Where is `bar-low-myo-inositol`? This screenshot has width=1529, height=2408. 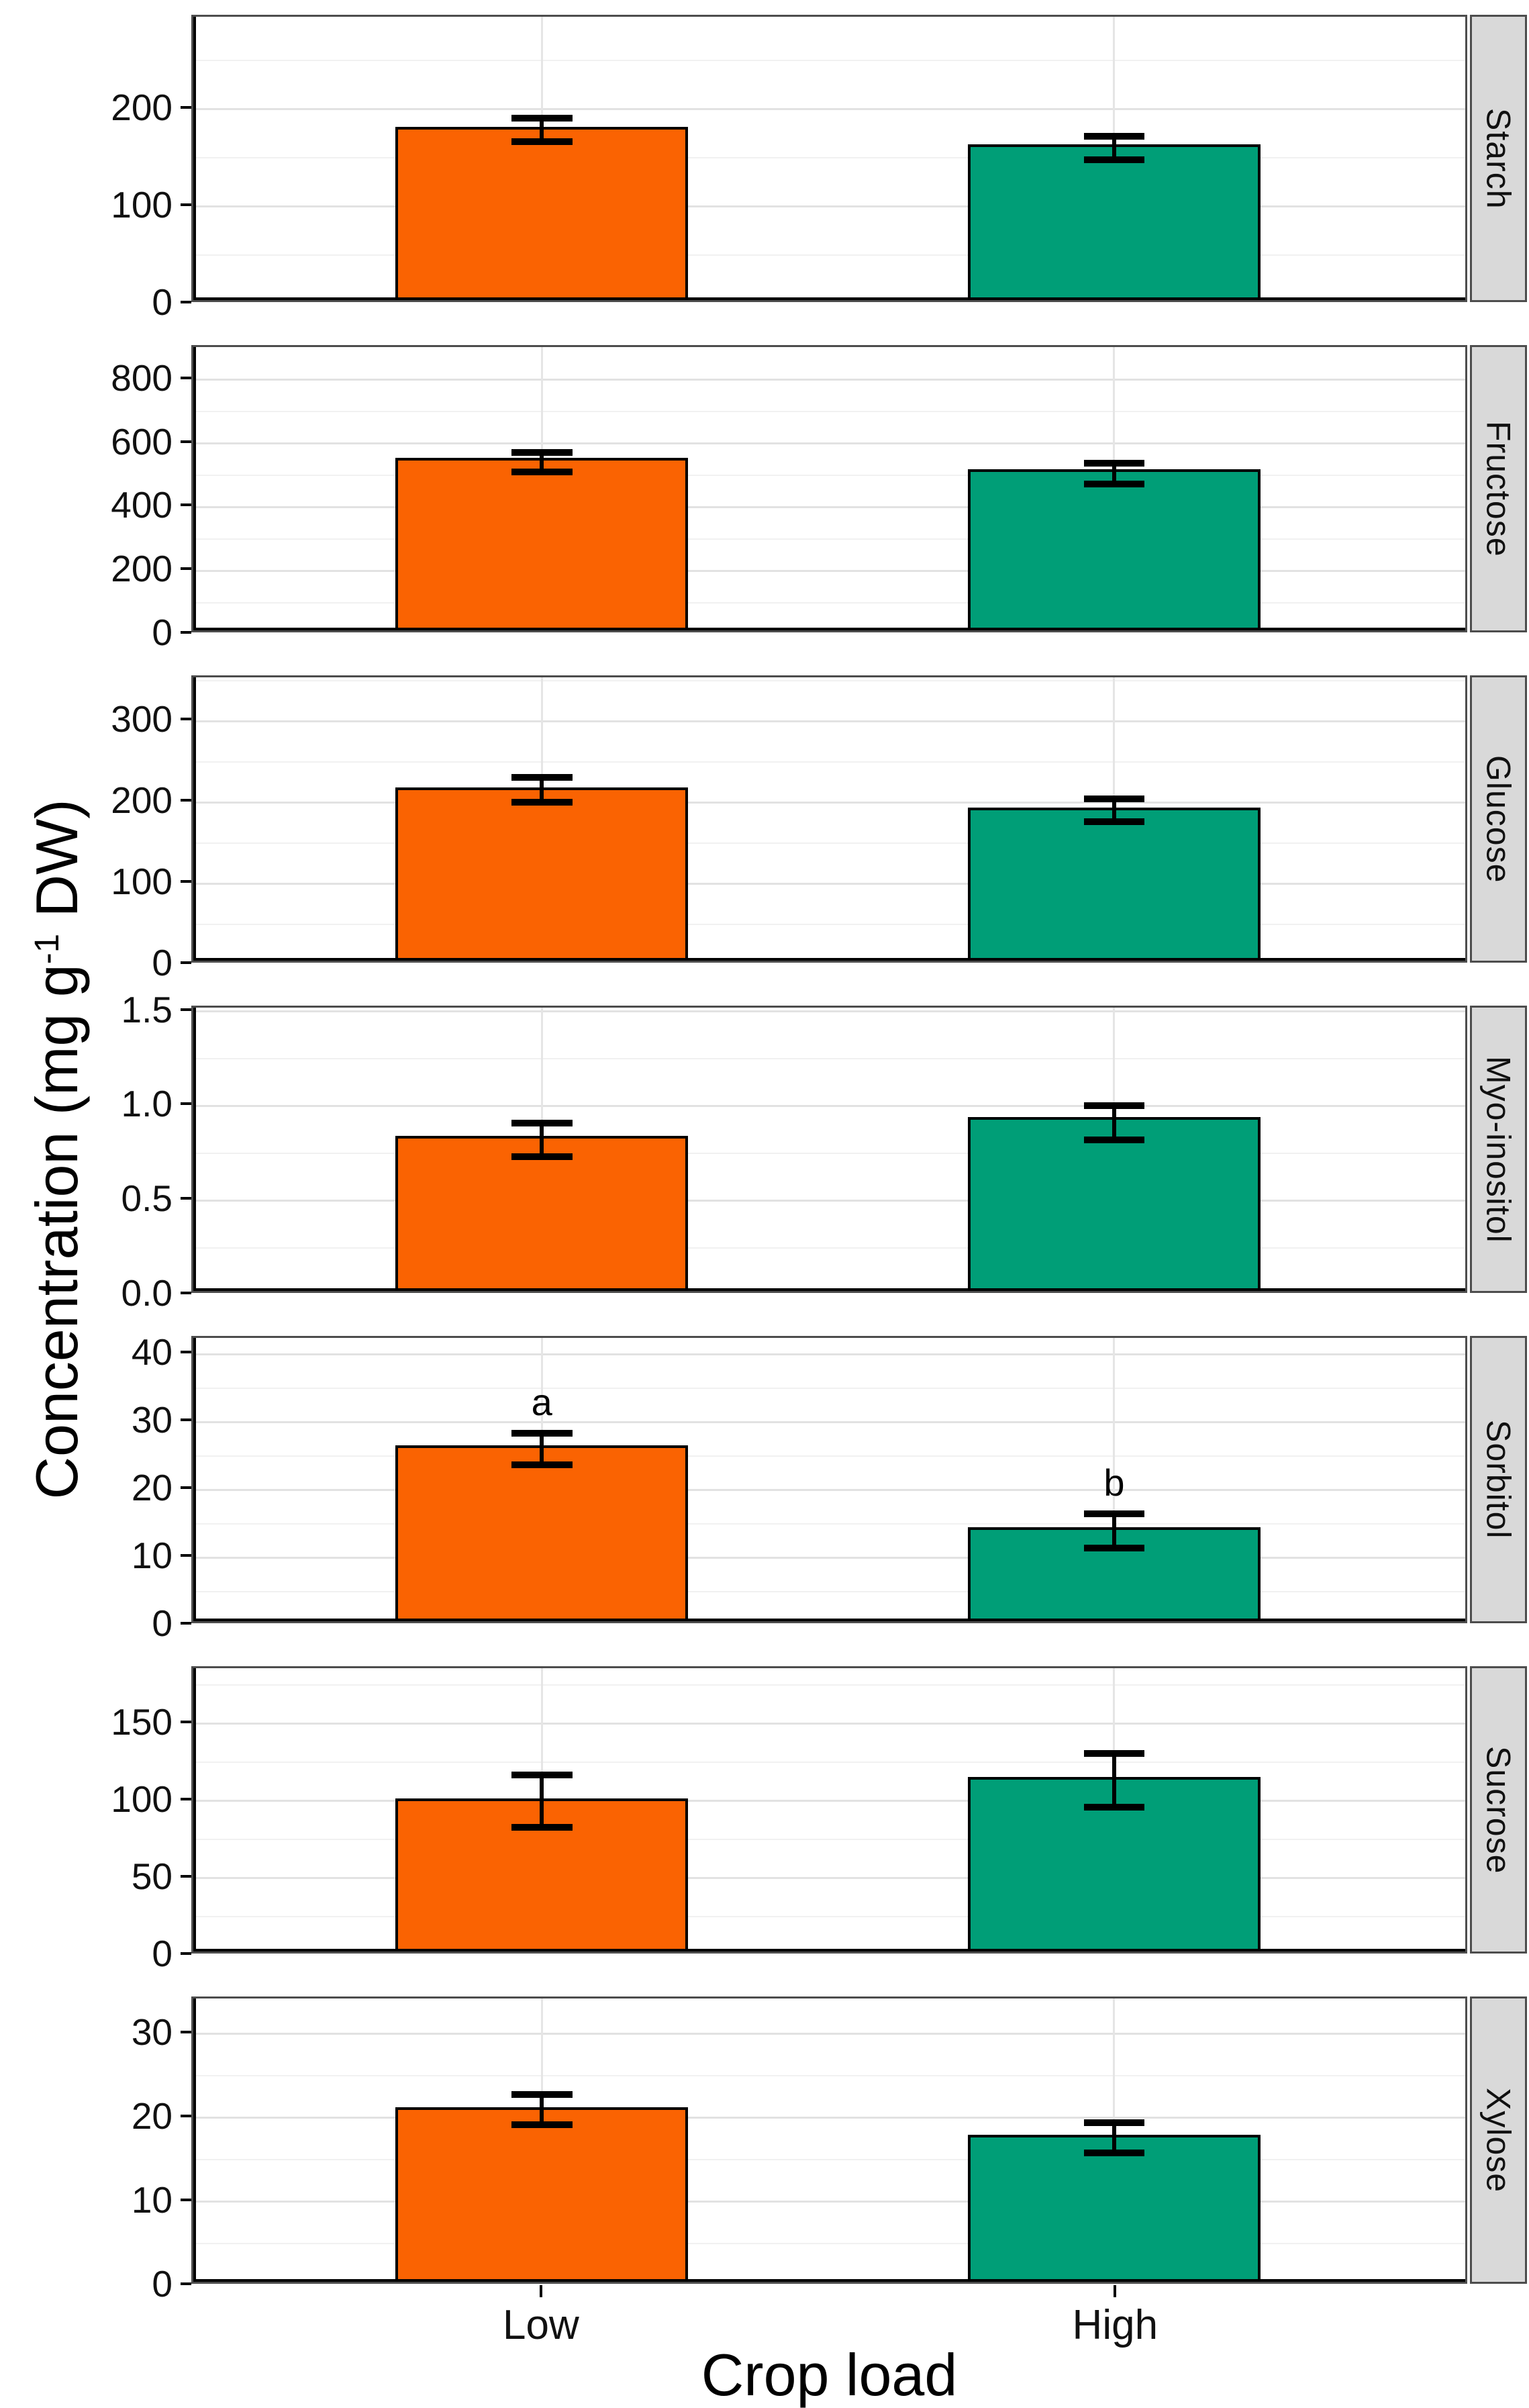 bar-low-myo-inositol is located at coordinates (542, 1213).